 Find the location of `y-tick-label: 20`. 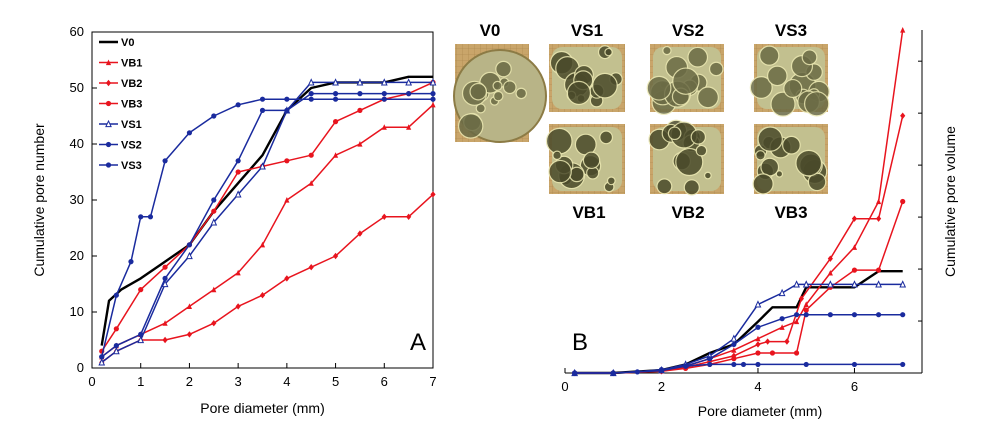

y-tick-label: 20 is located at coordinates (77, 255).